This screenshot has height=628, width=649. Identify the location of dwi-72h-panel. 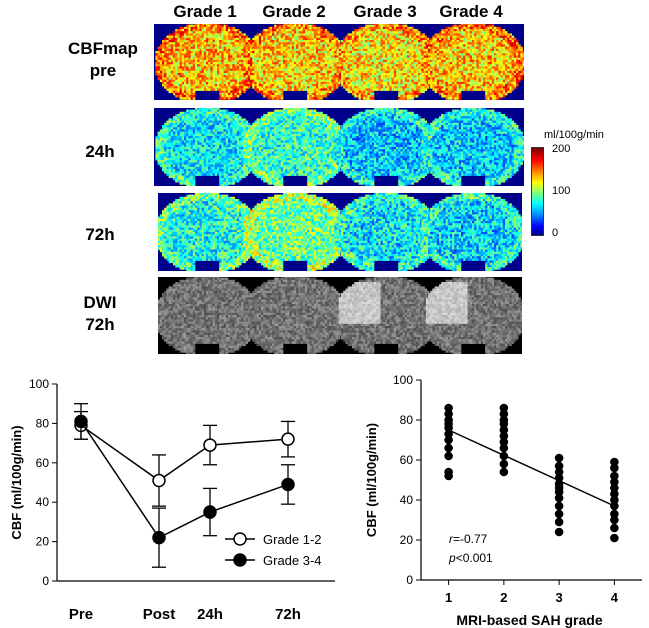
(340, 315).